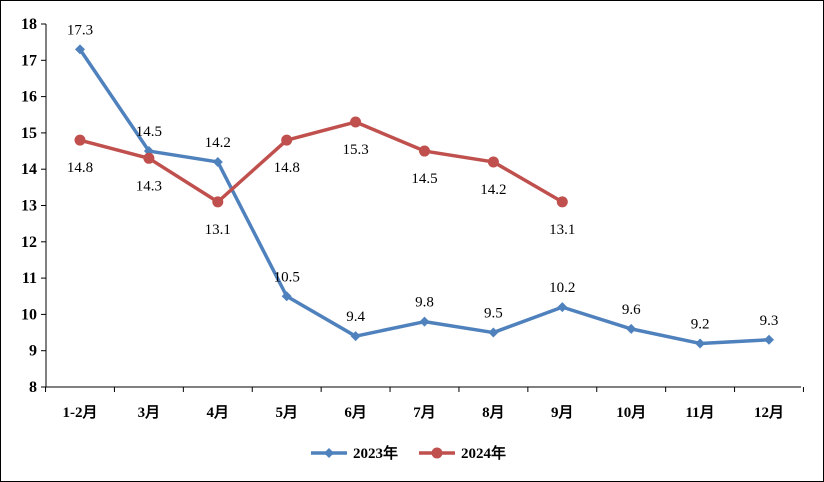 The height and width of the screenshot is (482, 824). I want to click on series-1-data-label: 9.3, so click(769, 321).